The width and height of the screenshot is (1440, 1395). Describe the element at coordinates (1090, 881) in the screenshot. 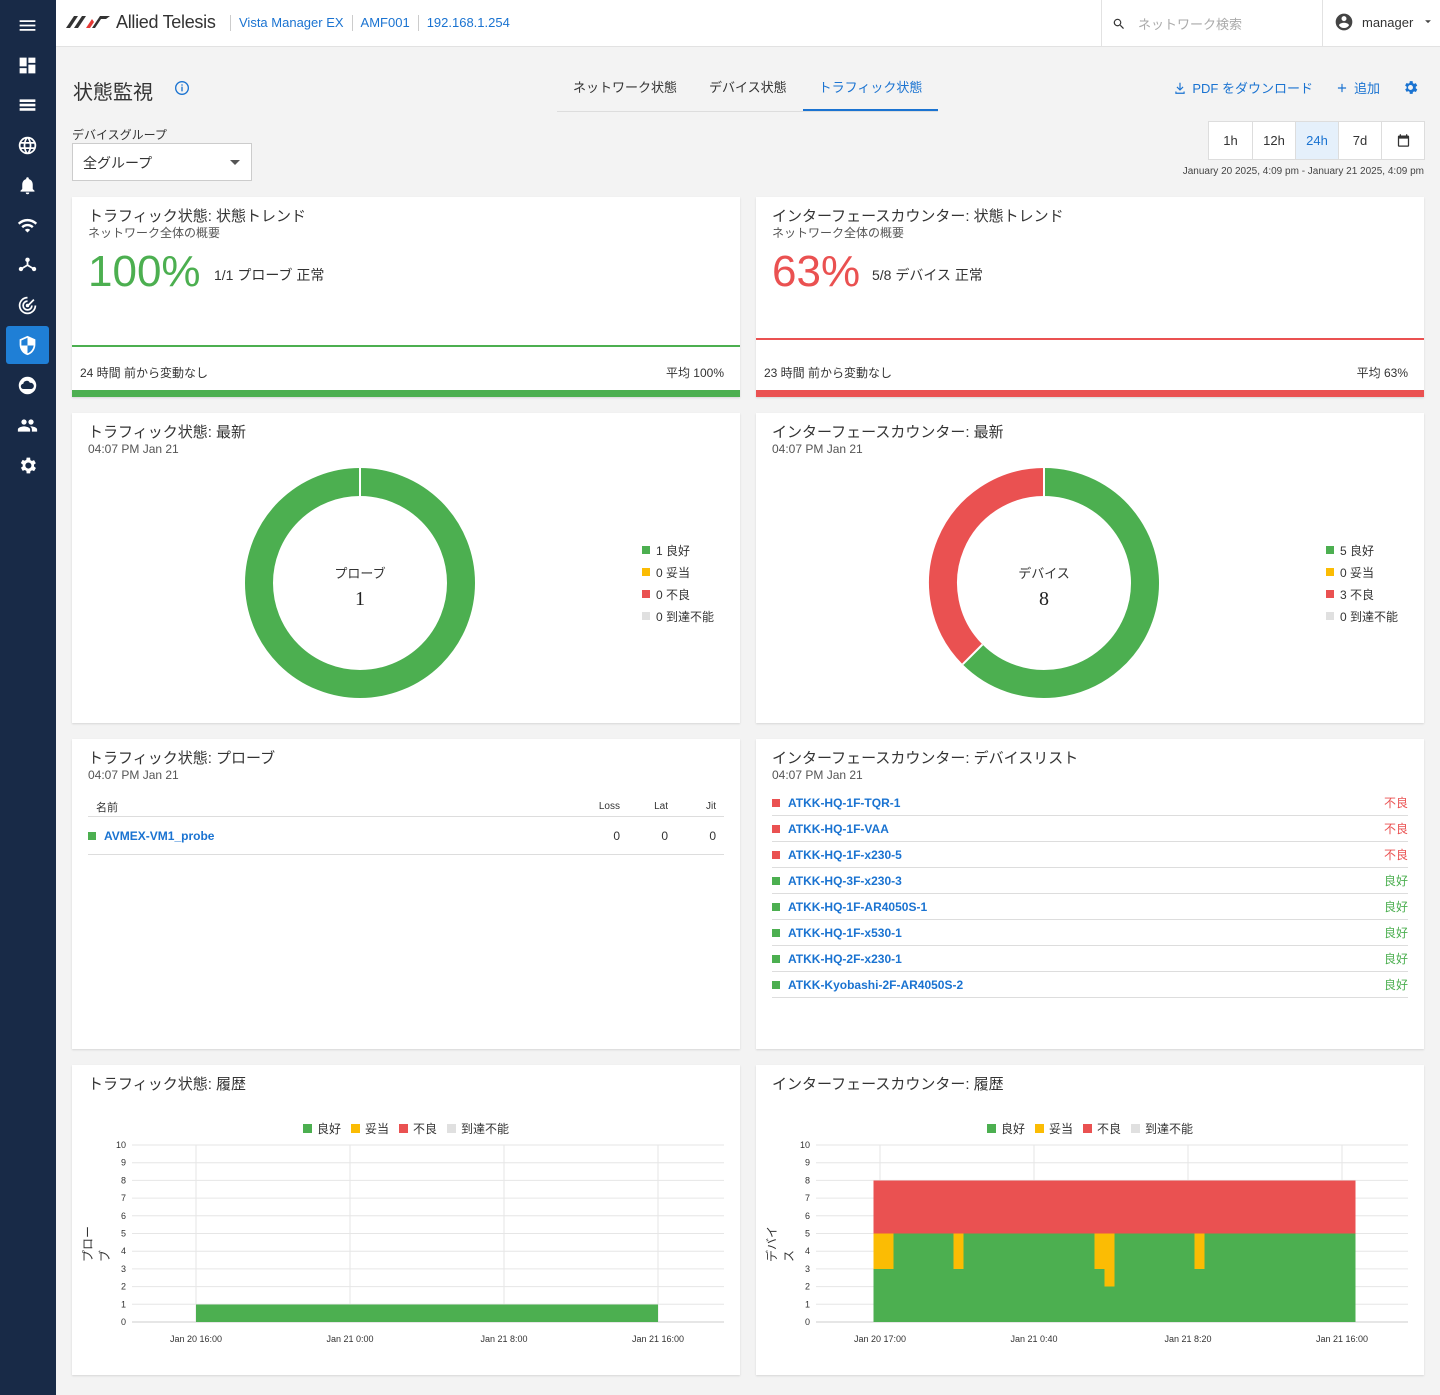

I see `list-item: ATKK-HQ-3F-x230-3 良好` at that location.